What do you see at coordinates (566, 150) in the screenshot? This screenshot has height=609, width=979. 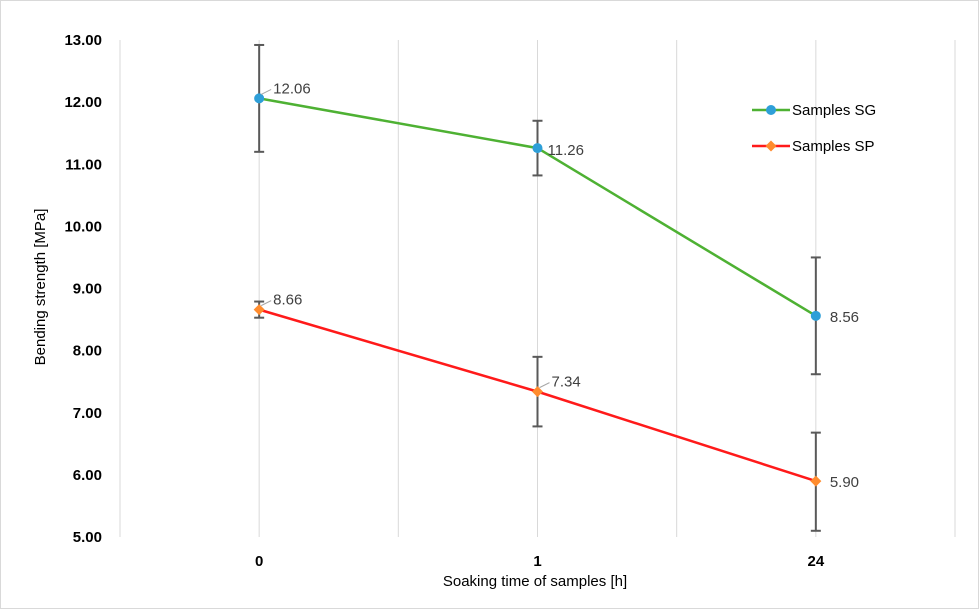 I see `data-label: 11.26` at bounding box center [566, 150].